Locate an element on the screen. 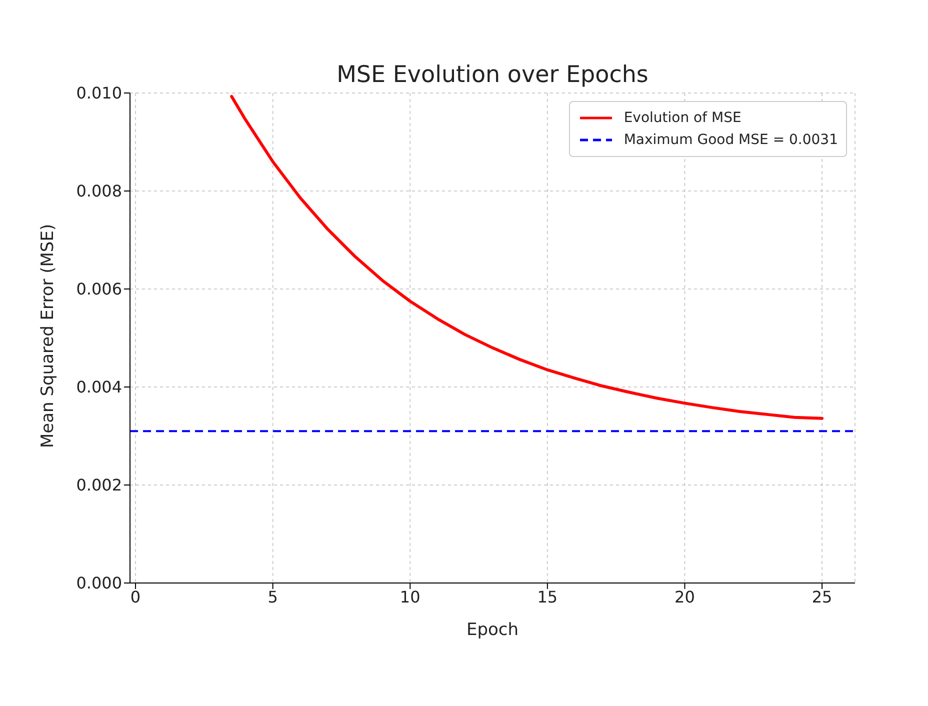  x-tick-label: 5 is located at coordinates (273, 596).